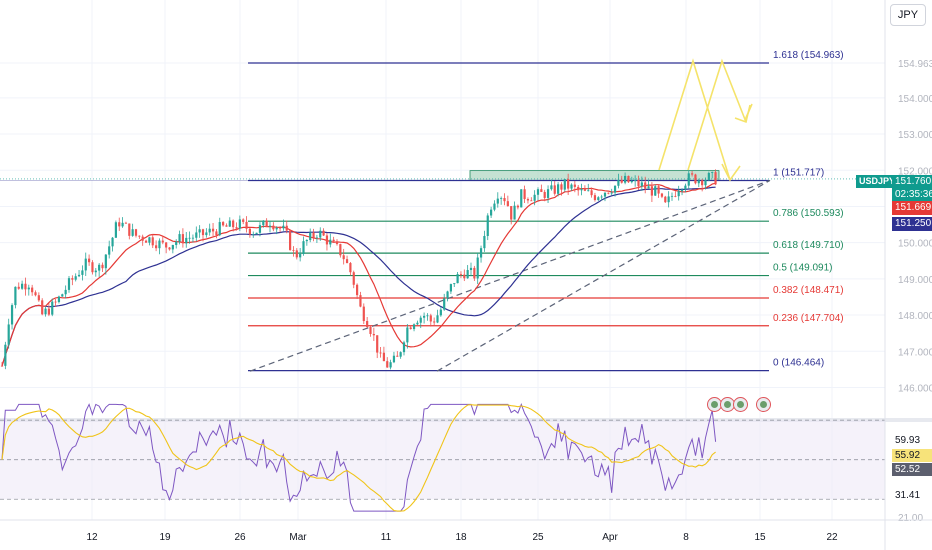 The image size is (932, 550). What do you see at coordinates (832, 537) in the screenshot?
I see `x-tick-label: 22` at bounding box center [832, 537].